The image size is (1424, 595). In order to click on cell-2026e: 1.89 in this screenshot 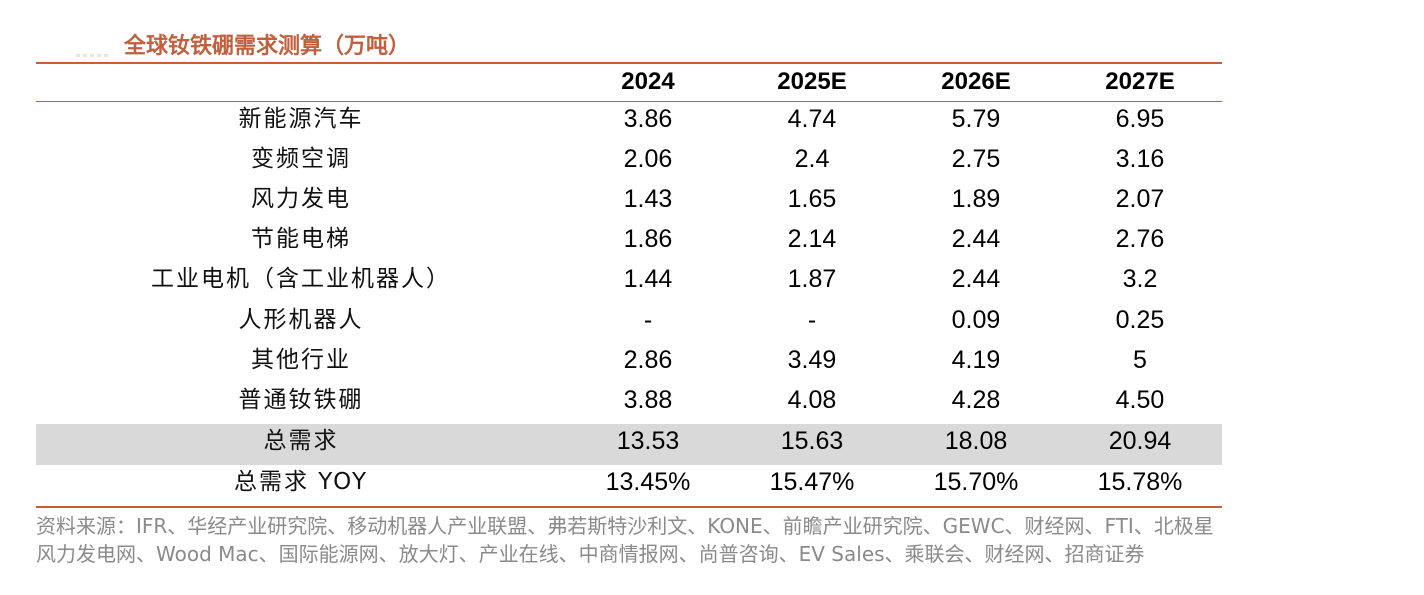, I will do `click(976, 199)`.